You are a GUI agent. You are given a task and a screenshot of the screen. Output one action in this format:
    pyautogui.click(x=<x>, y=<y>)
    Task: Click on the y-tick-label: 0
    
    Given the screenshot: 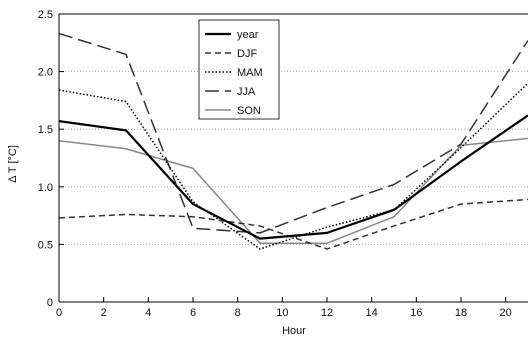 What is the action you would take?
    pyautogui.click(x=50, y=303)
    